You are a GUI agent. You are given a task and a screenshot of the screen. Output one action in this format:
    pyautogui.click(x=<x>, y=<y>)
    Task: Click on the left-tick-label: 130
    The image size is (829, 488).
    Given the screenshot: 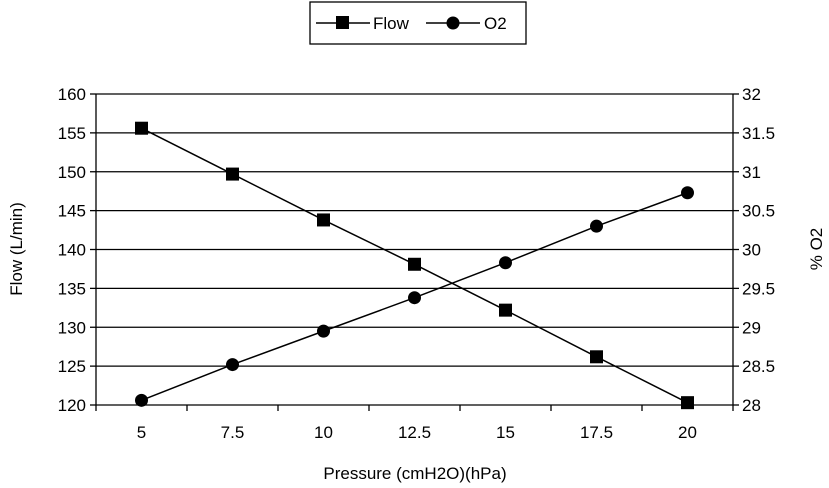 What is the action you would take?
    pyautogui.click(x=72, y=327)
    